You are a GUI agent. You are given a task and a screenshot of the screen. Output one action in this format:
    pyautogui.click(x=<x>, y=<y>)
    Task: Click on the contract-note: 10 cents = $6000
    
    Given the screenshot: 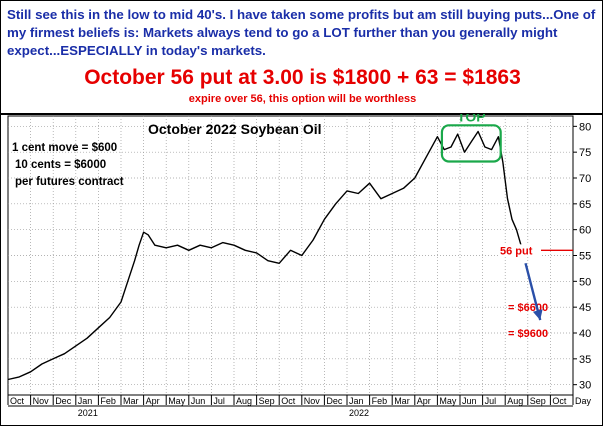 What is the action you would take?
    pyautogui.click(x=60, y=165)
    